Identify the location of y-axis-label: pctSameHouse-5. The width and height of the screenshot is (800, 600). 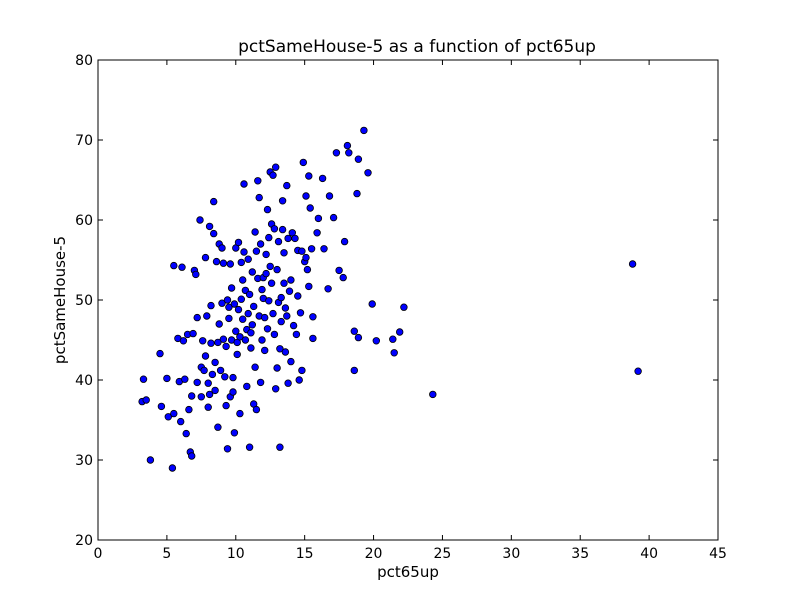
(60, 300).